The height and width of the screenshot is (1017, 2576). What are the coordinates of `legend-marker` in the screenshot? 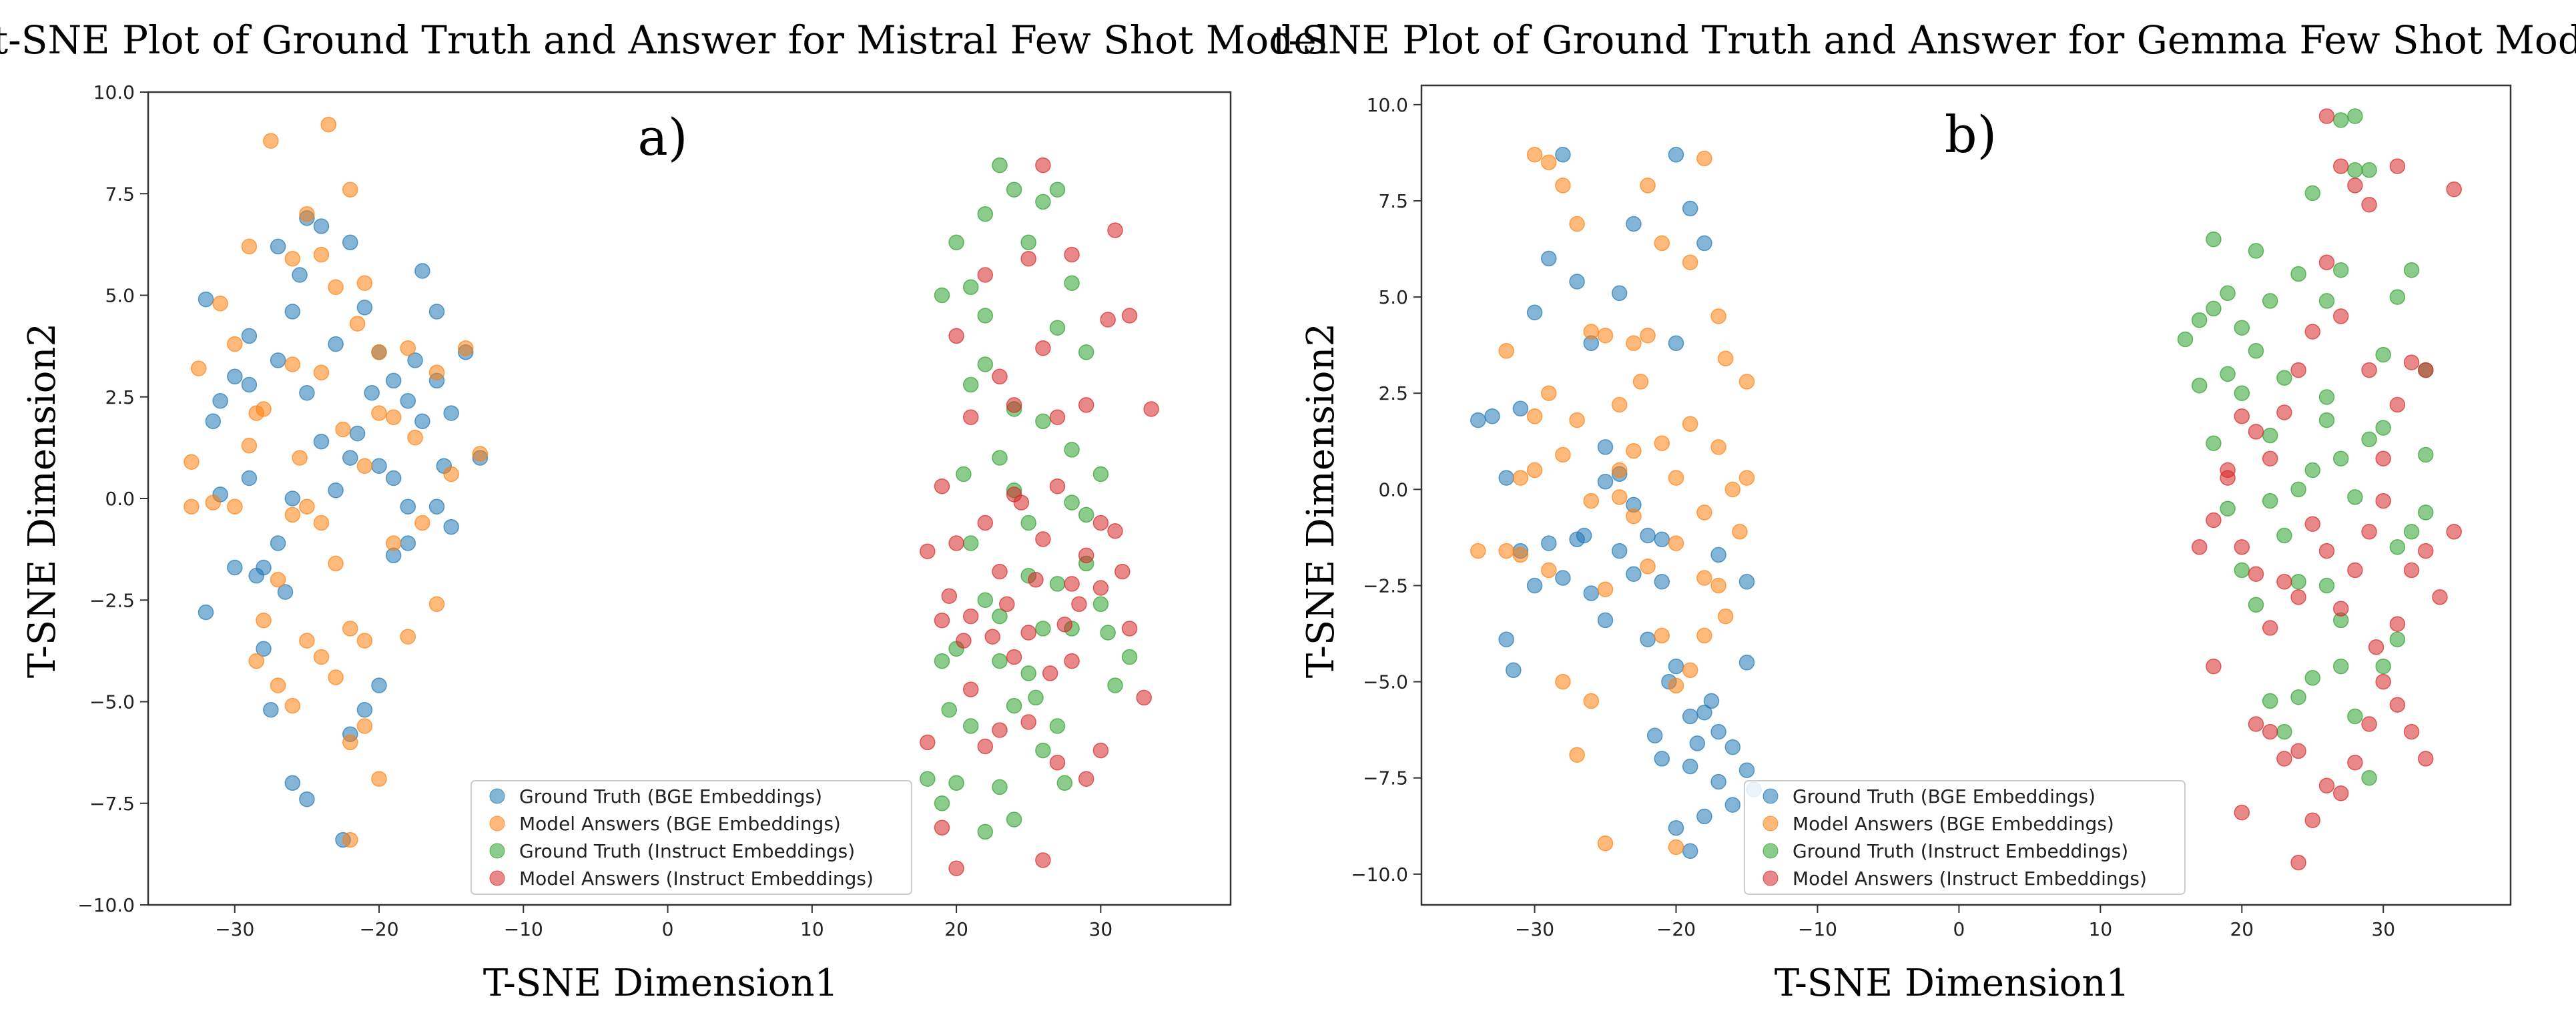 It's located at (497, 796).